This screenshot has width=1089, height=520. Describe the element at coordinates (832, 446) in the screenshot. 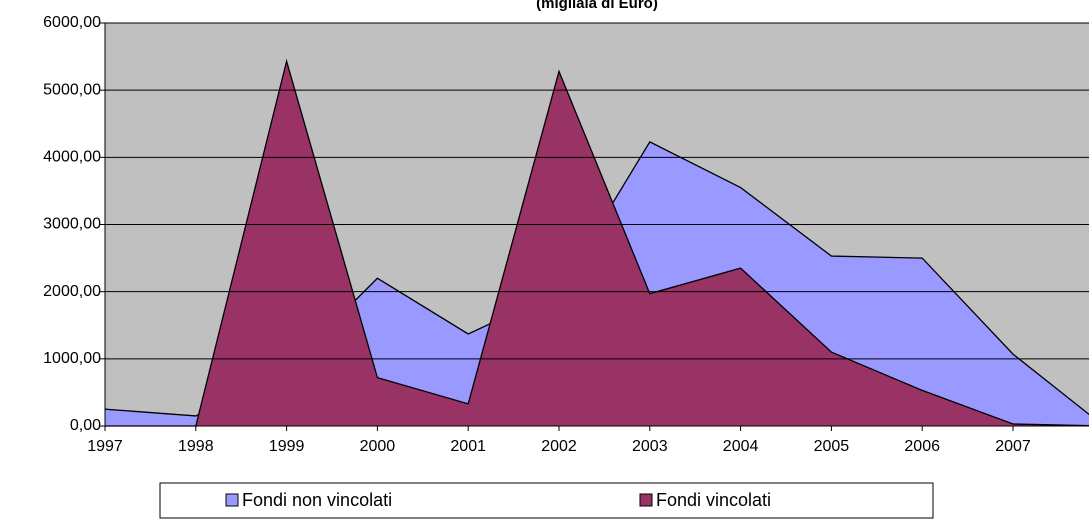

I see `x-tick-label: 2005` at that location.